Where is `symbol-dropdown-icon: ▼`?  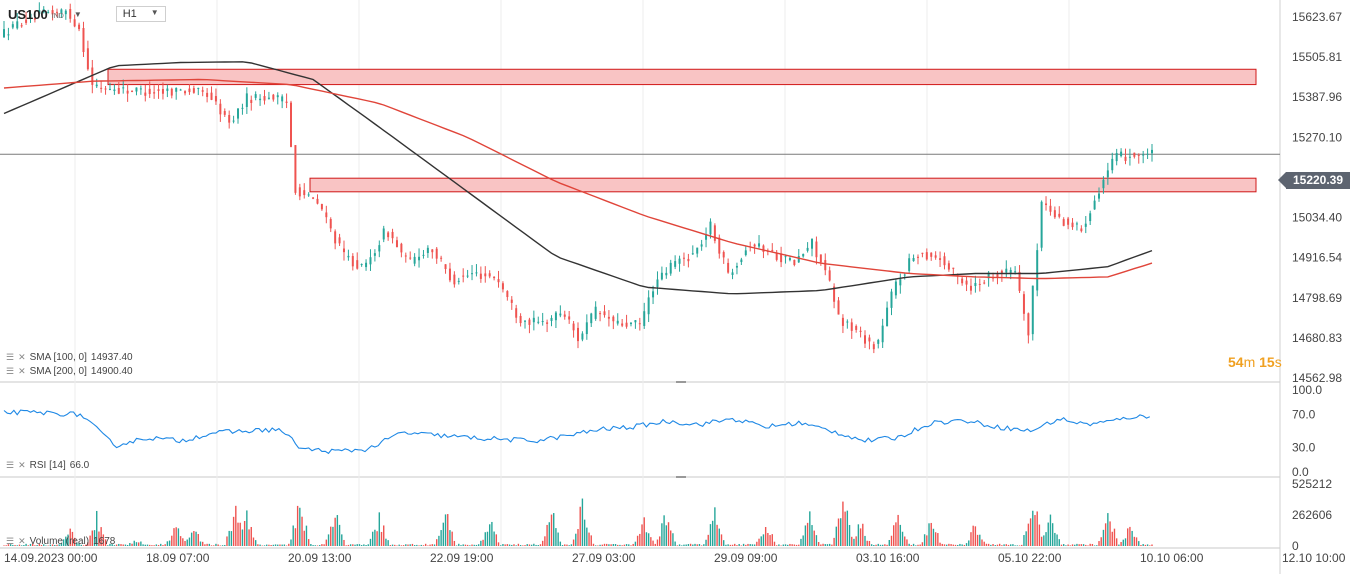 symbol-dropdown-icon: ▼ is located at coordinates (77, 14).